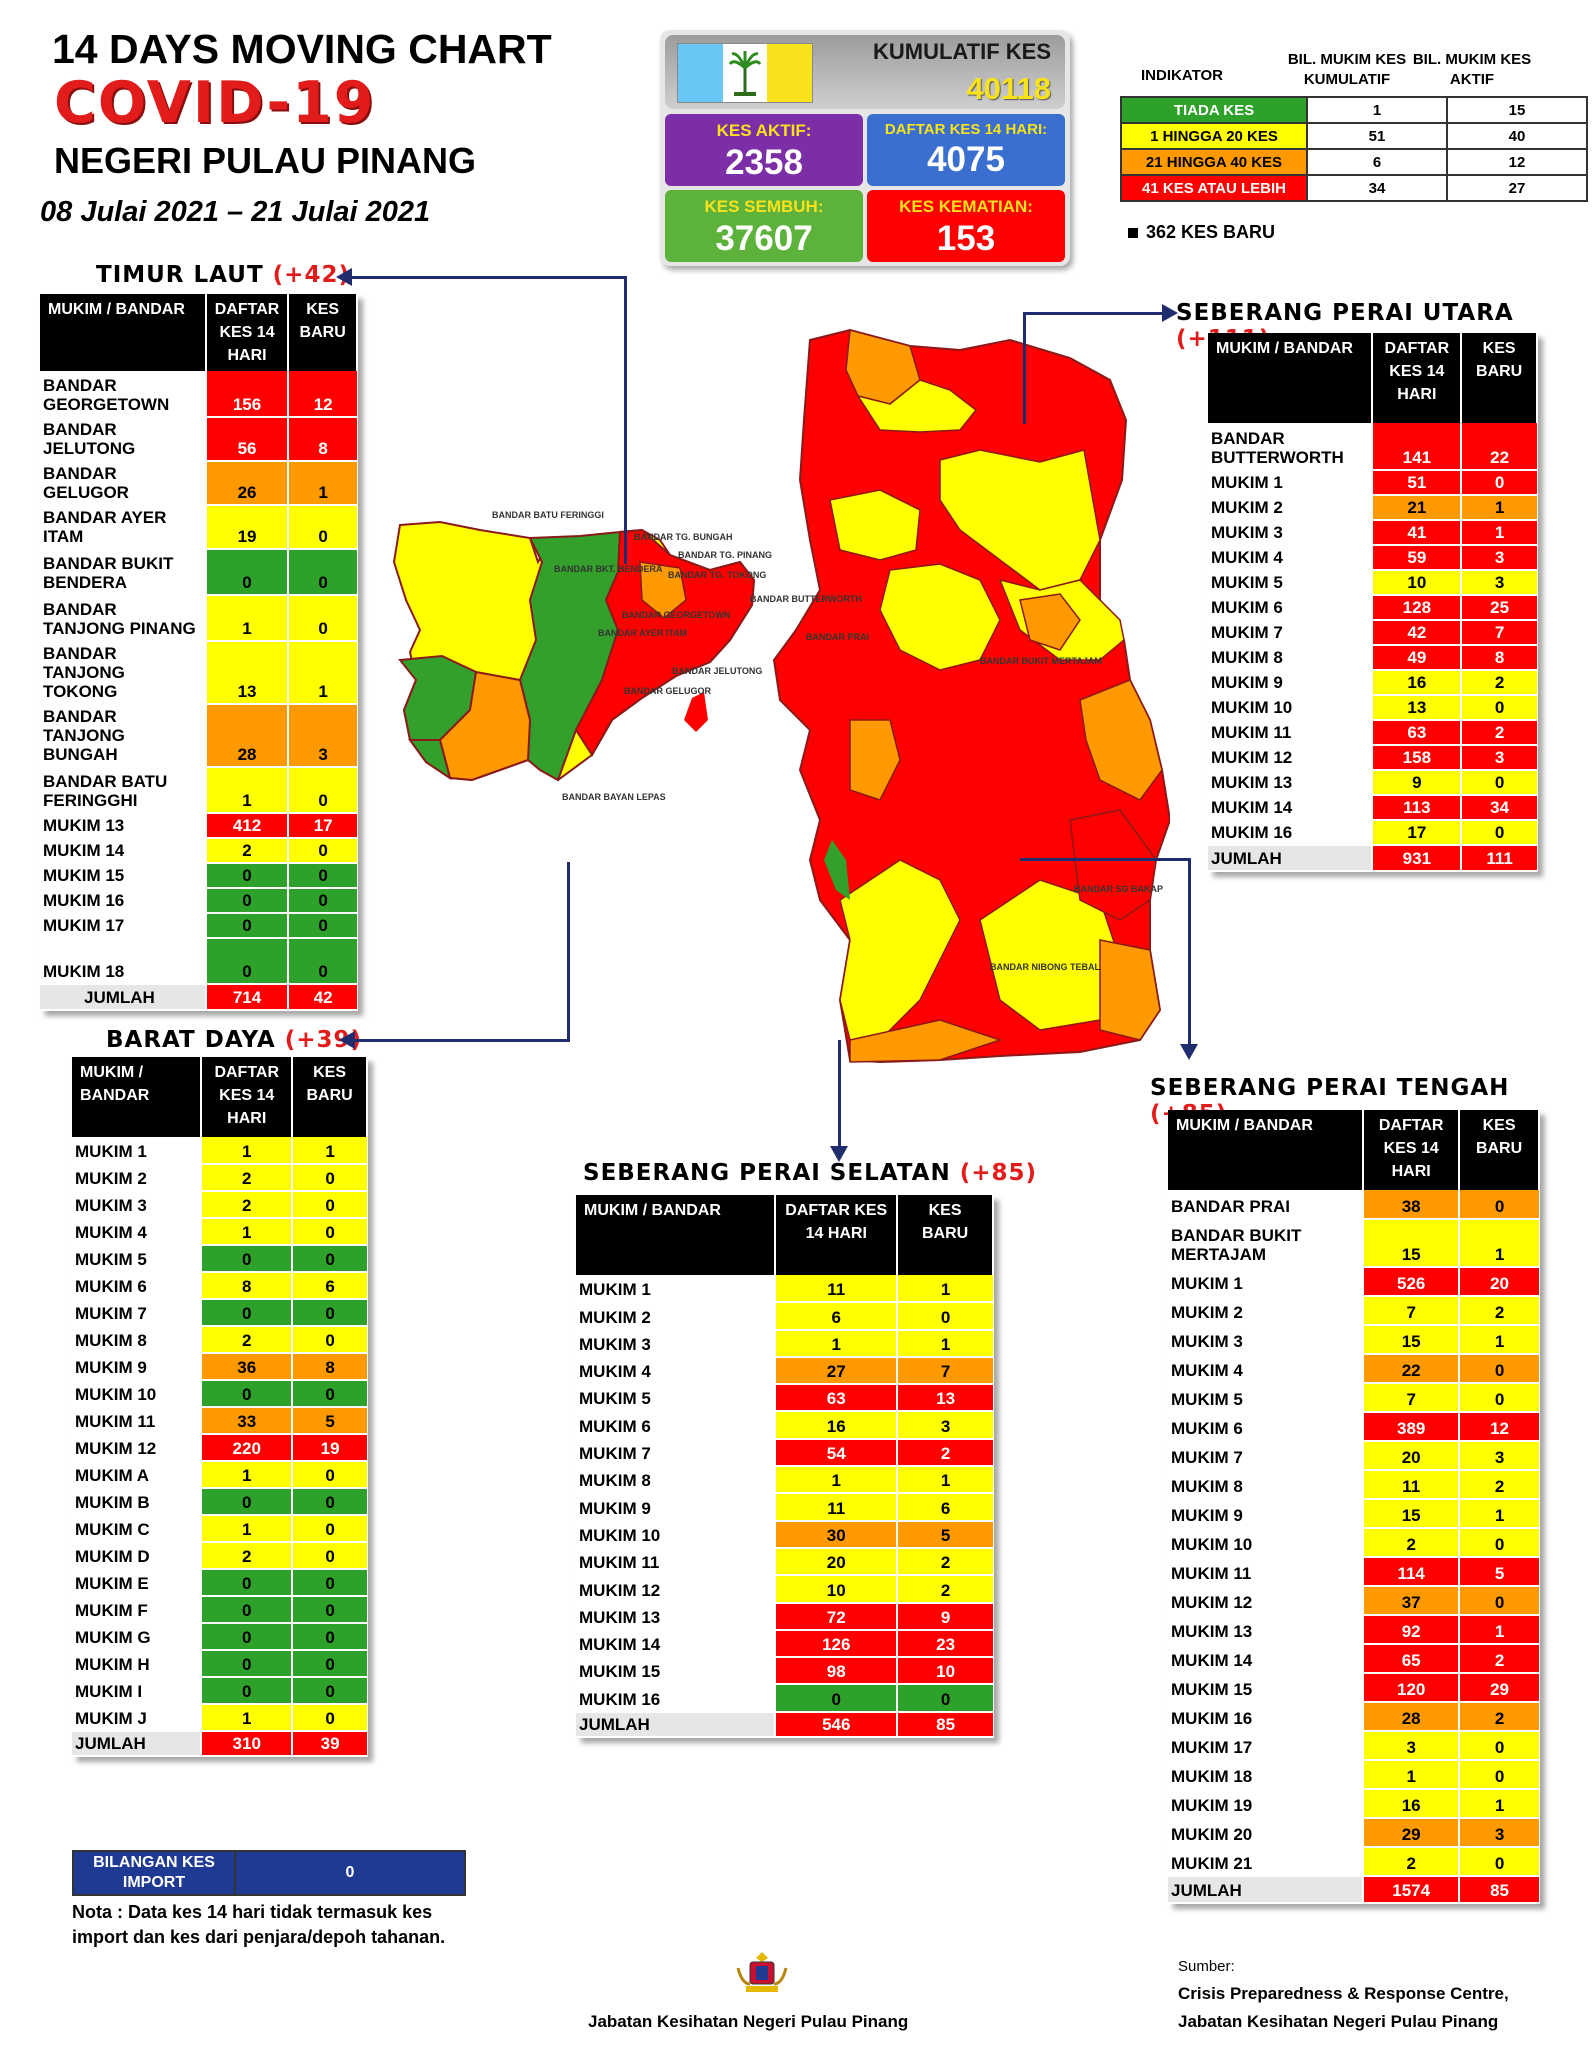  Describe the element at coordinates (810, 1173) in the screenshot. I see `region-title-sp-selatan: SEBERANG PERAI SELATAN (+85)` at that location.